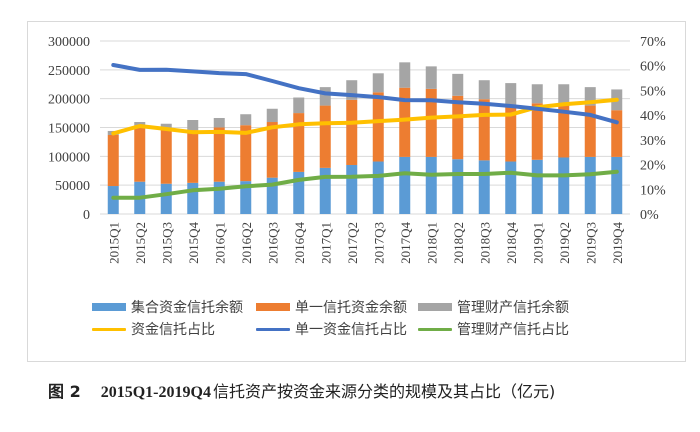  What do you see at coordinates (299, 243) in the screenshot?
I see `x-tick-label: 2016Q4` at bounding box center [299, 243].